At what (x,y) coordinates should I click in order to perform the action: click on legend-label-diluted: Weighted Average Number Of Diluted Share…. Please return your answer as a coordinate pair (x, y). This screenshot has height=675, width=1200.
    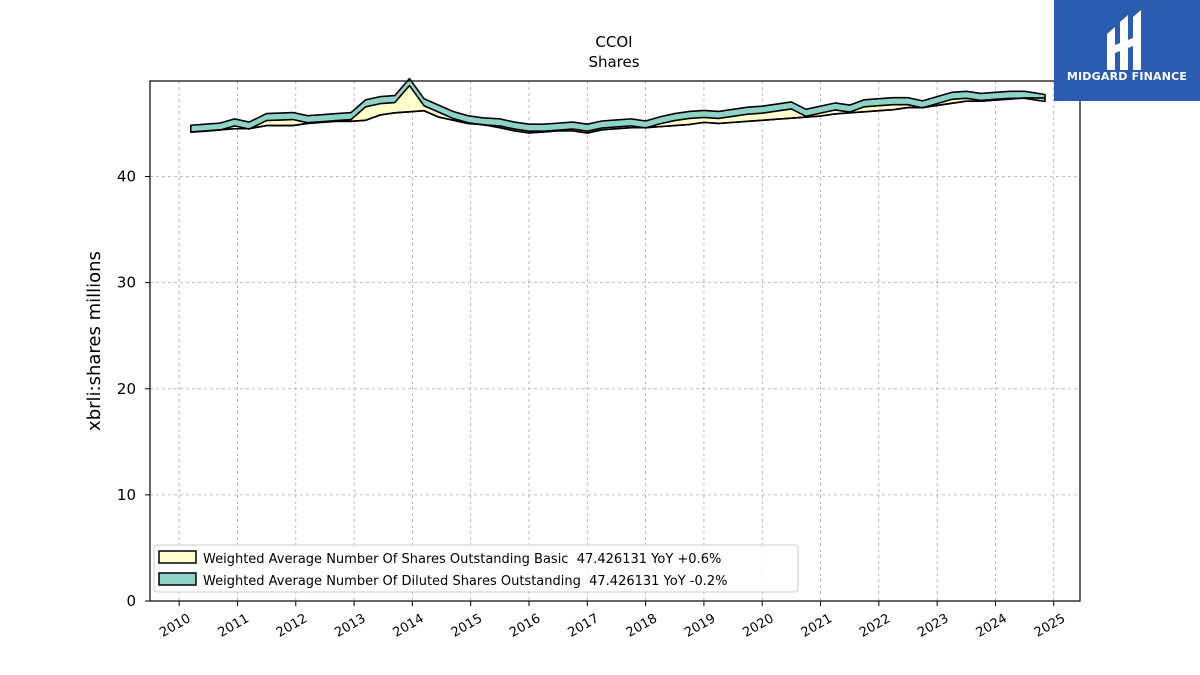
    Looking at the image, I should click on (465, 581).